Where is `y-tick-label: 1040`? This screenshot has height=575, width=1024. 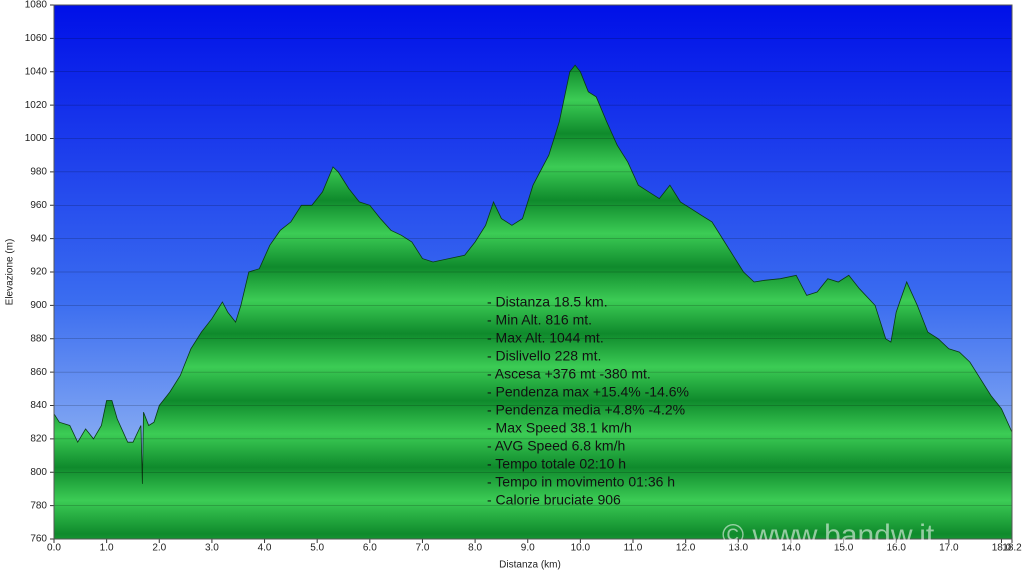 y-tick-label: 1040 is located at coordinates (36, 71).